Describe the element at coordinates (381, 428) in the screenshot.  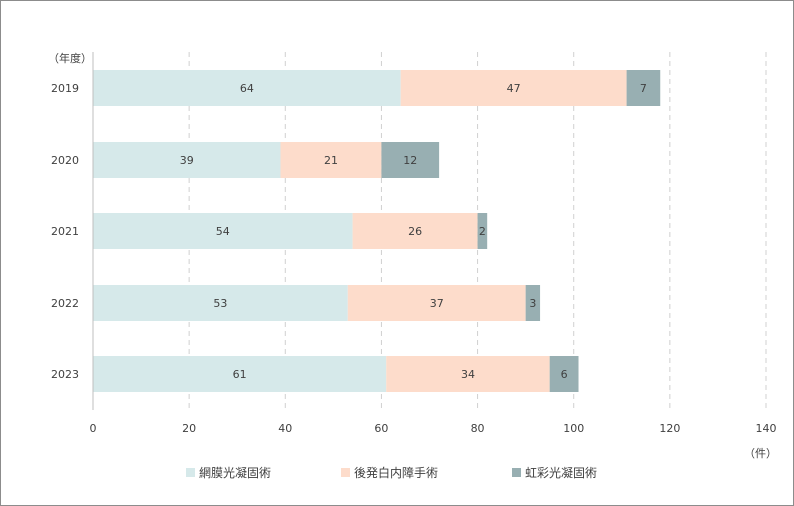
I see `x-tick-label: 60` at that location.